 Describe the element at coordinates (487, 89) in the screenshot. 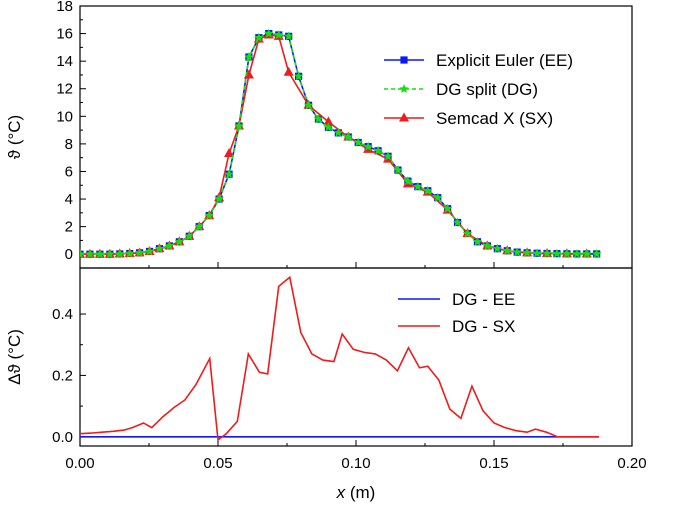

I see `legend-label: DG split (DG)` at that location.